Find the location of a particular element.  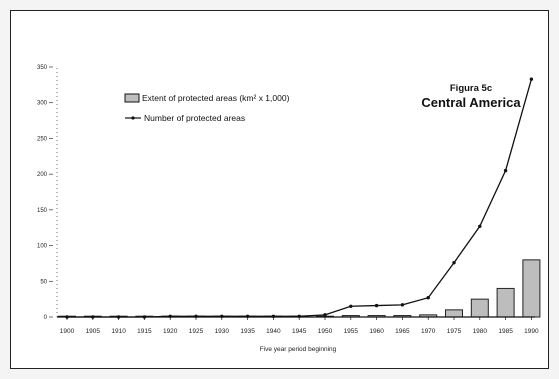

figure-label: Figura 5c is located at coordinates (471, 88).